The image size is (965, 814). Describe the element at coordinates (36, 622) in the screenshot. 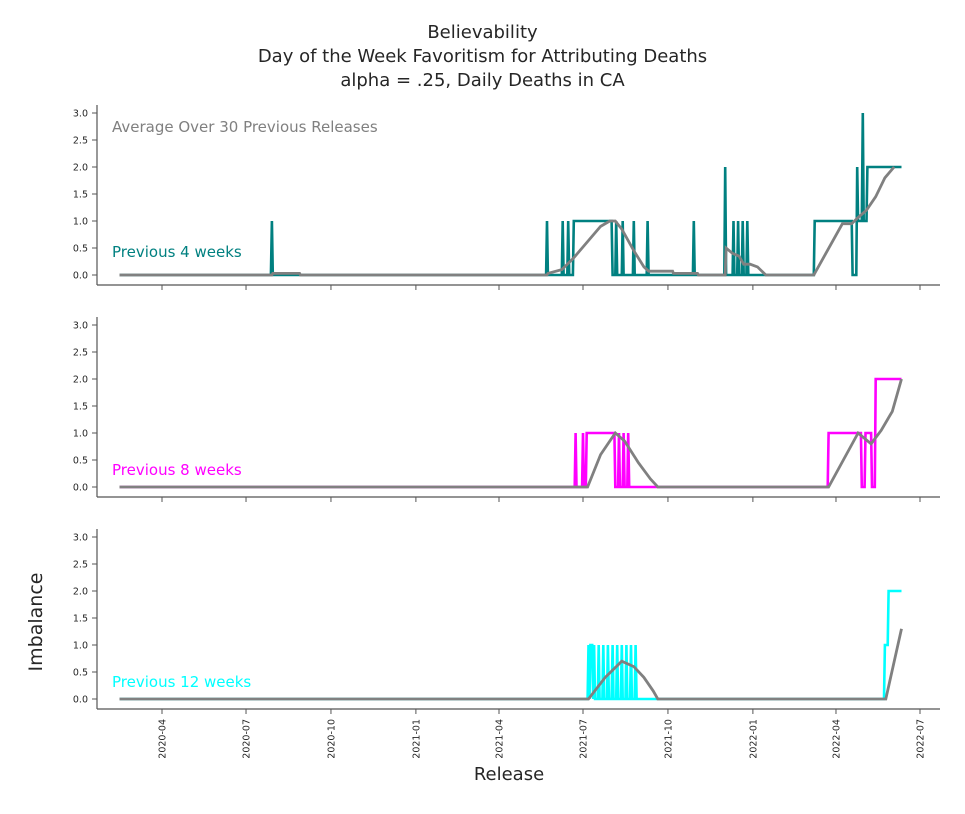

I see `y-axis-label: Imbalance` at that location.